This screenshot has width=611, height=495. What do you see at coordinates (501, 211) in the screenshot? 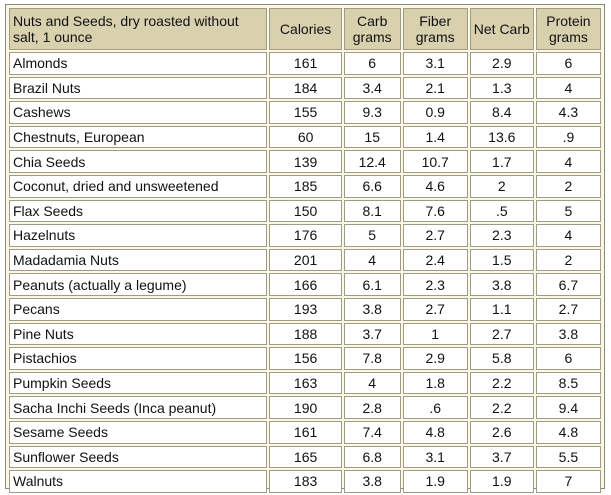
I see `cell-net-carb: .5` at bounding box center [501, 211].